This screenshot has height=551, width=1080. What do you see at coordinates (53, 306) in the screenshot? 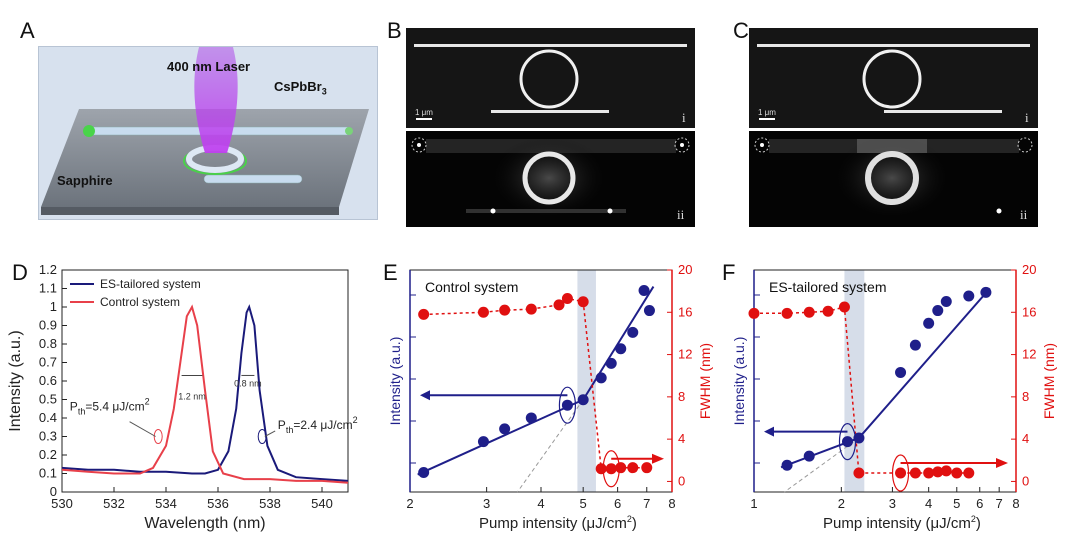
I see `y-tick-label-d: 1` at bounding box center [53, 306].